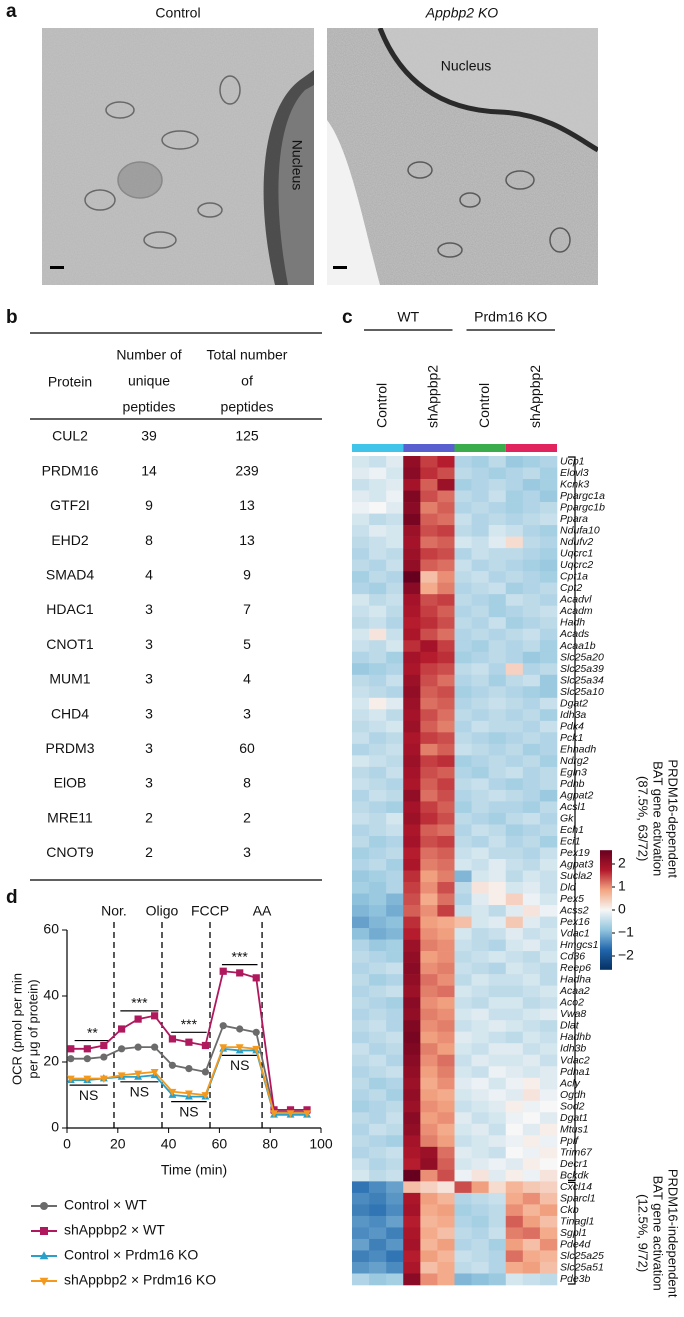  Describe the element at coordinates (247, 817) in the screenshot. I see `table-cell: 2` at that location.